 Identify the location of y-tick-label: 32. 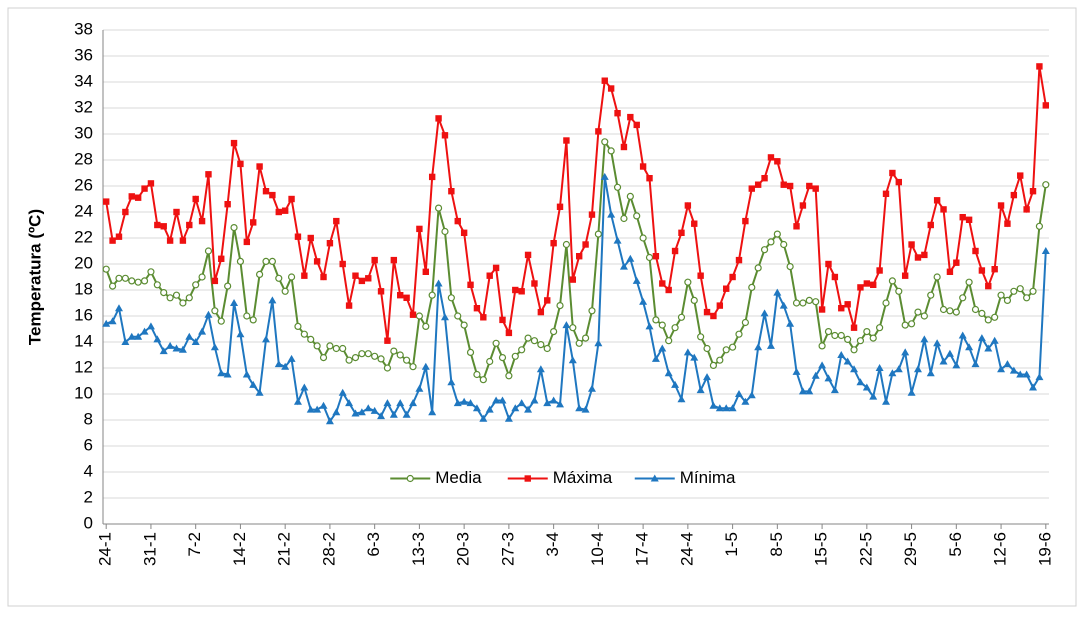
(83, 106).